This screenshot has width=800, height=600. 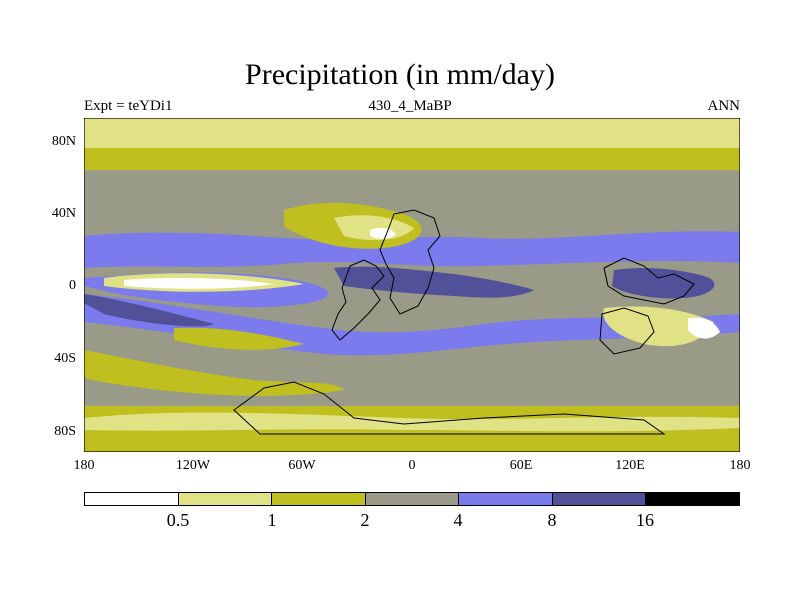 I want to click on lat-label-80n: 80N, so click(x=63, y=141).